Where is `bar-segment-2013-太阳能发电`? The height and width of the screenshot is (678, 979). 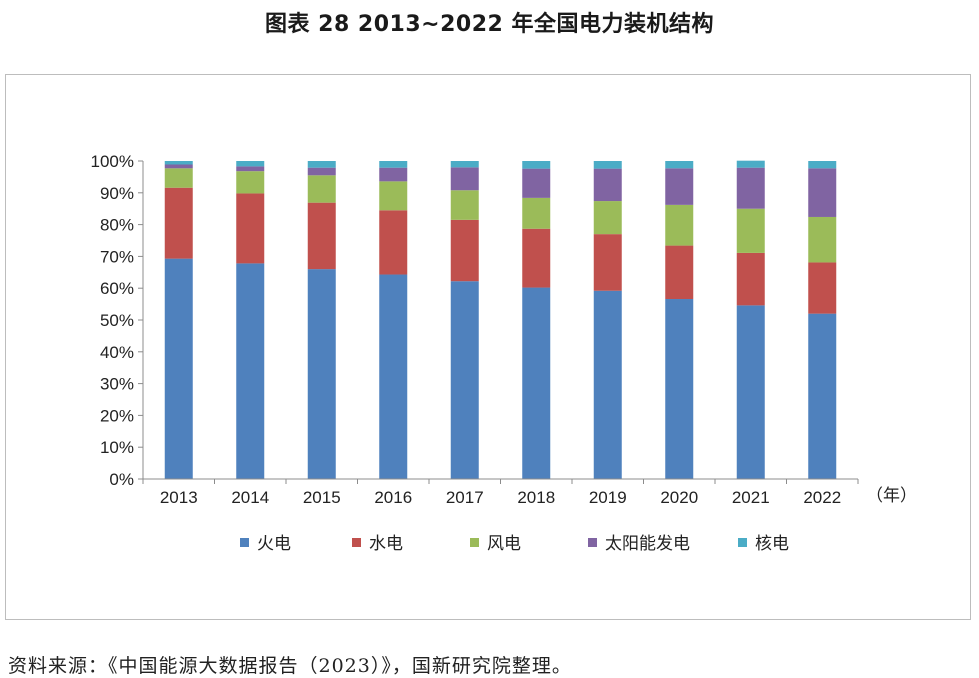 bar-segment-2013-太阳能发电 is located at coordinates (178, 166).